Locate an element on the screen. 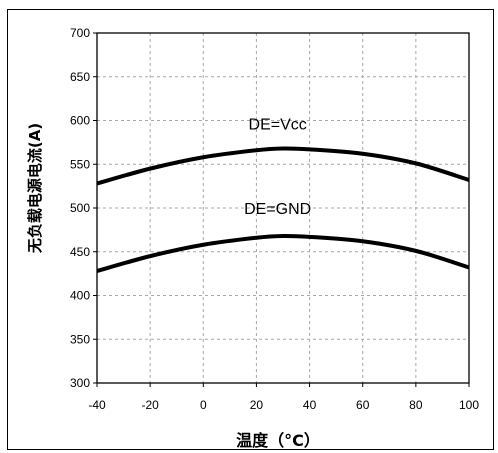 The image size is (498, 453). annotations: DE=Vcc DE=GND is located at coordinates (277, 167).